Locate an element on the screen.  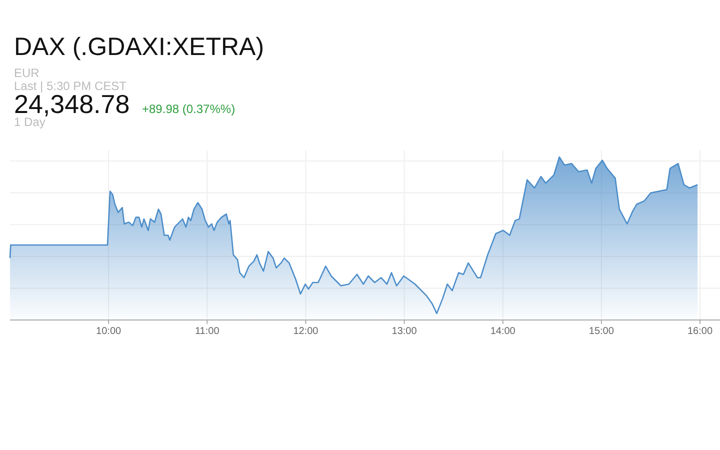
x-tick-label: 10:00 is located at coordinates (109, 331).